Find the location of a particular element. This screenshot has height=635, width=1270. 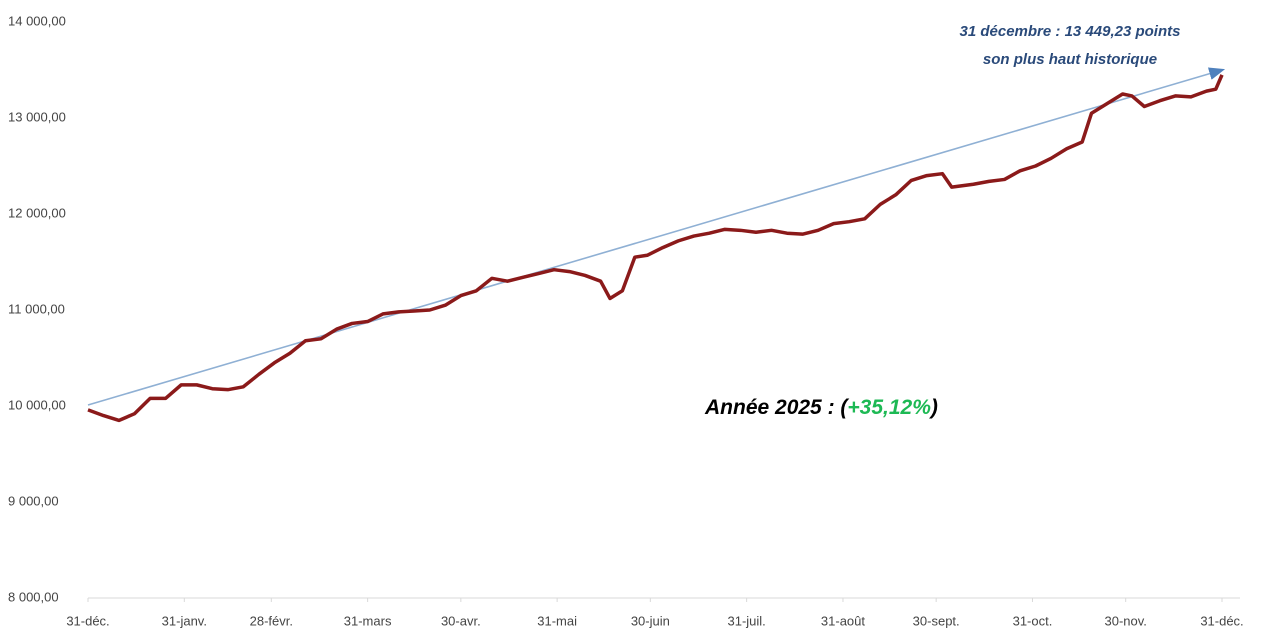

subtitle-suffix: ) is located at coordinates (933, 407).